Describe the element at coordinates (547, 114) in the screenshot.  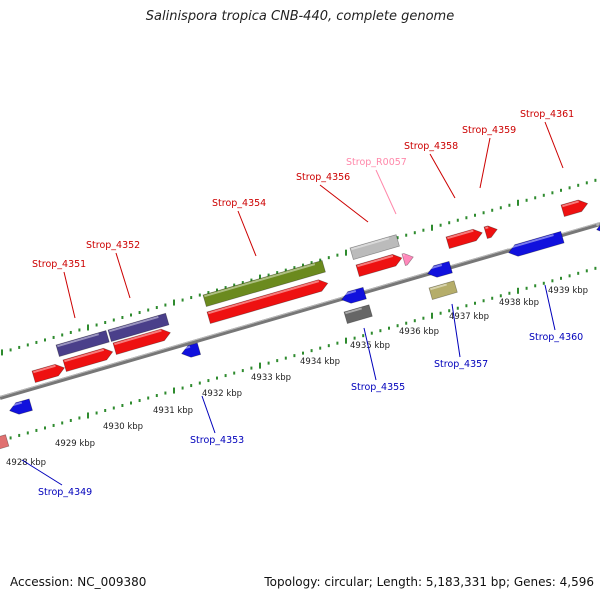
I see `gene-label: Strop_4361` at that location.